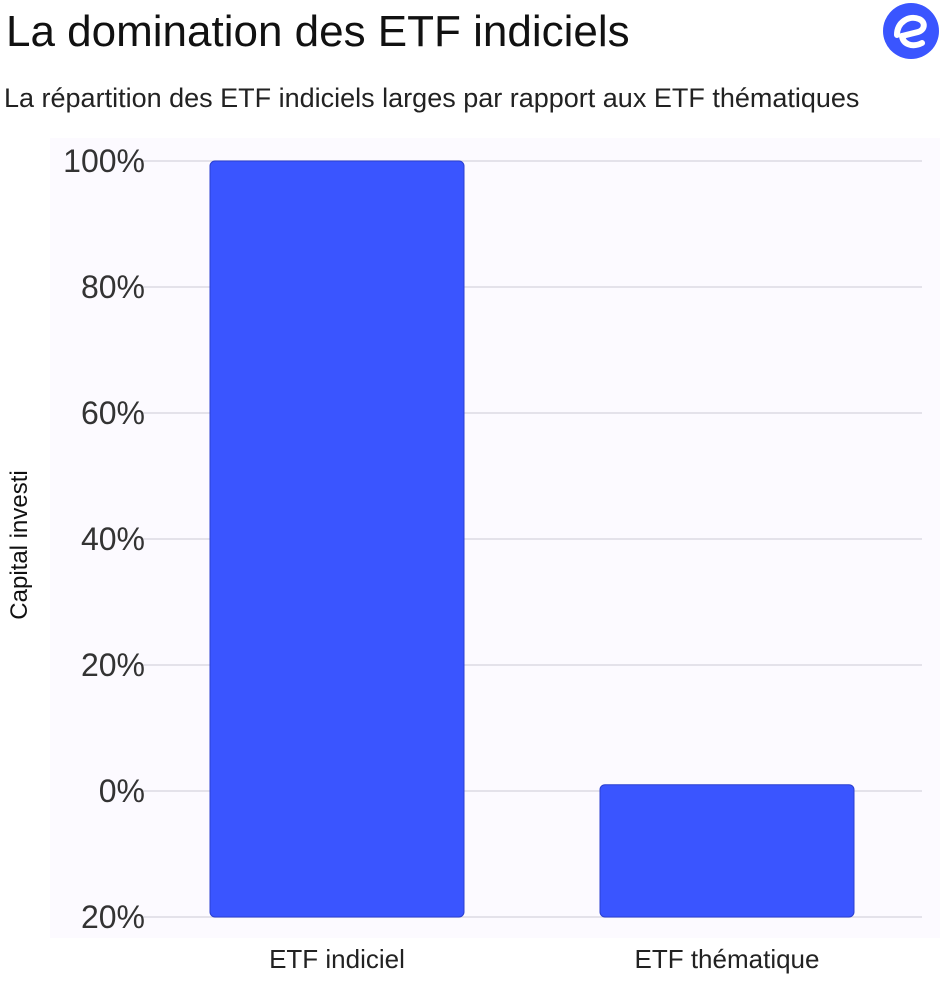 Image resolution: width=945 pixels, height=983 pixels. What do you see at coordinates (727, 959) in the screenshot?
I see `x-tick-label: ETF thématique` at bounding box center [727, 959].